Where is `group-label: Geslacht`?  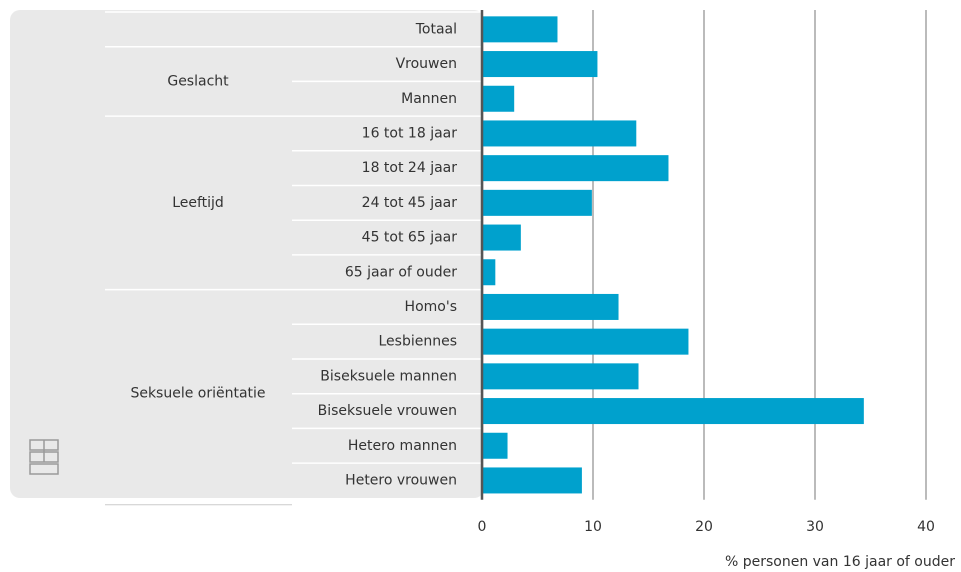 group-label: Geslacht is located at coordinates (198, 81).